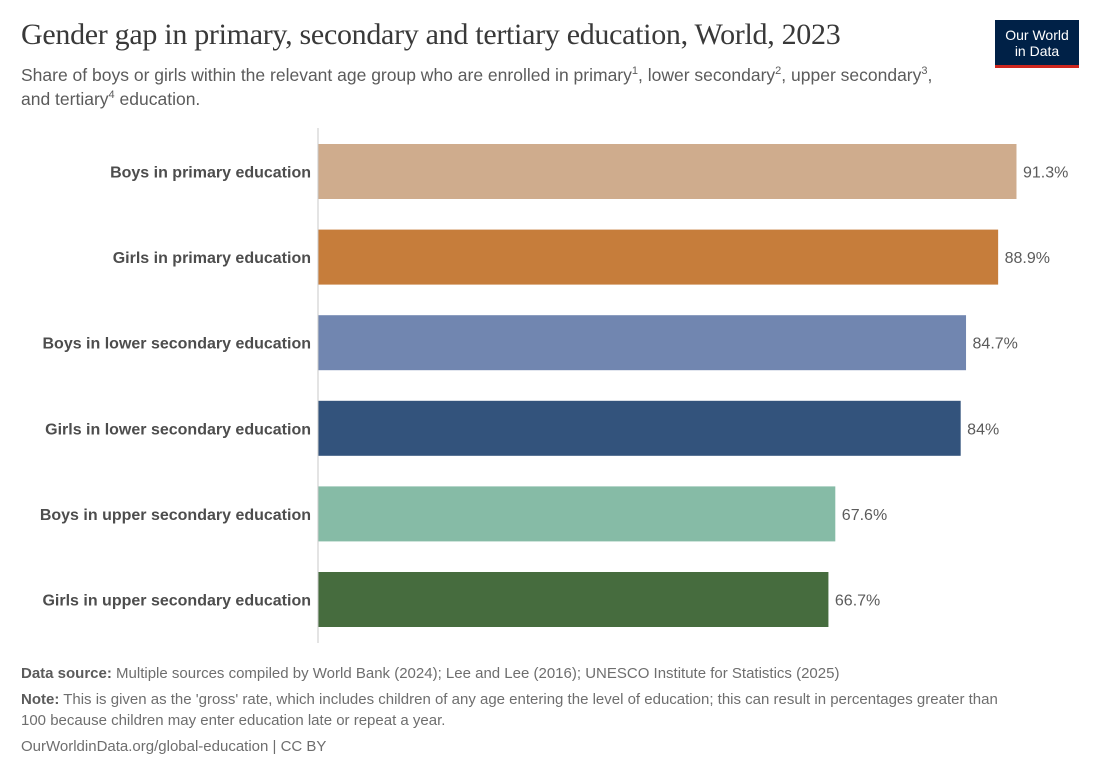 This screenshot has height=771, width=1100. I want to click on footnote-ref-1: 1, so click(635, 71).